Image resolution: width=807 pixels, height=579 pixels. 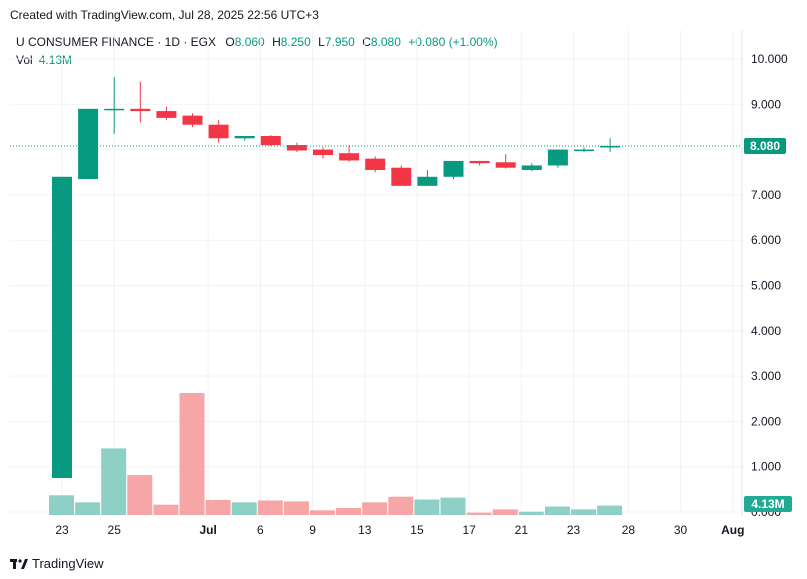 I want to click on volume-badge-label: 4.13M, so click(x=767, y=504).